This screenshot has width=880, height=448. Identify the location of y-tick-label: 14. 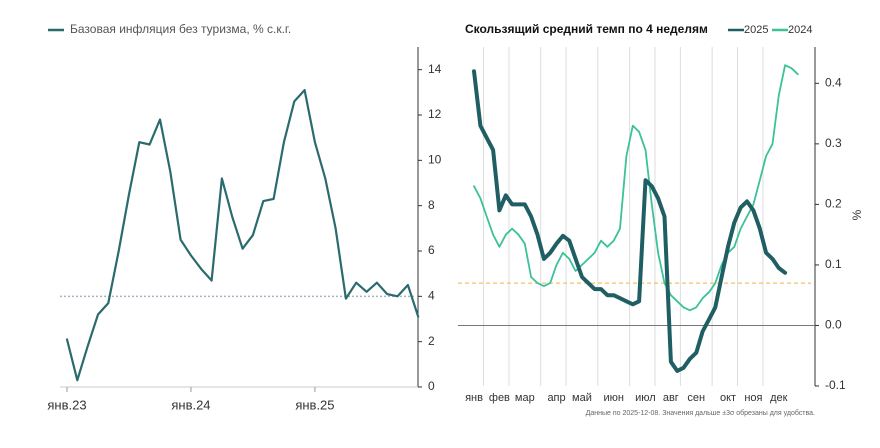
(435, 69).